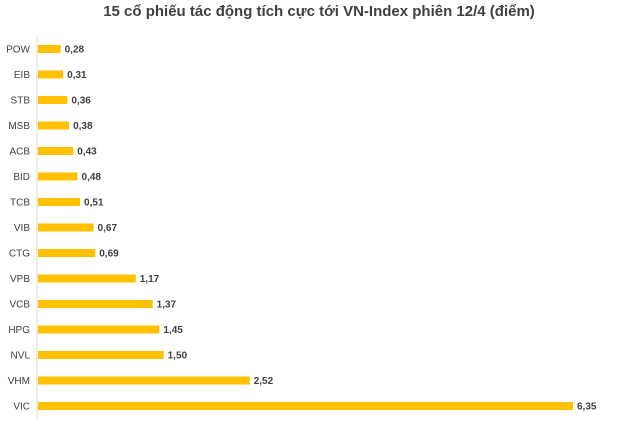  Describe the element at coordinates (67, 253) in the screenshot. I see `bar-ctg` at that location.